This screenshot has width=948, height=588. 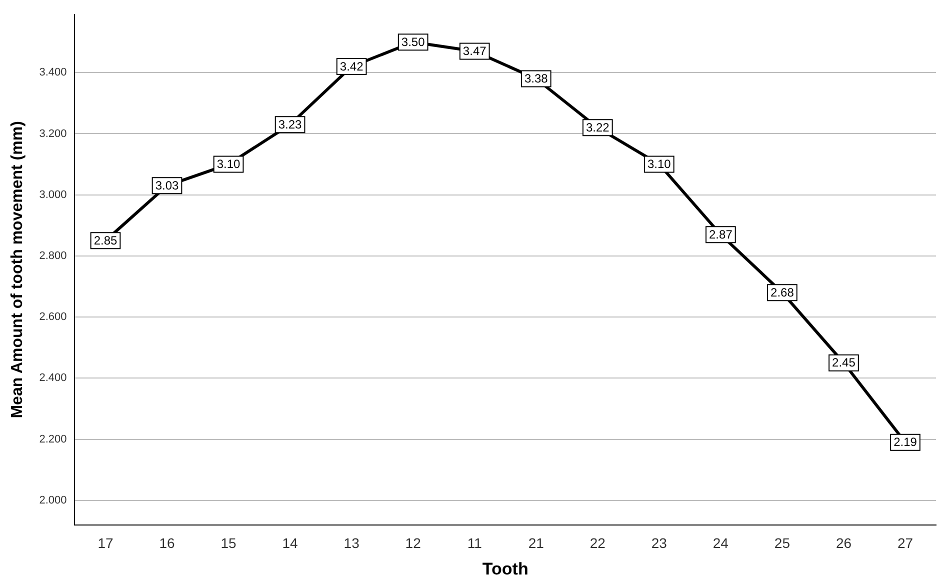 What do you see at coordinates (659, 543) in the screenshot?
I see `x-tick-label: 23` at bounding box center [659, 543].